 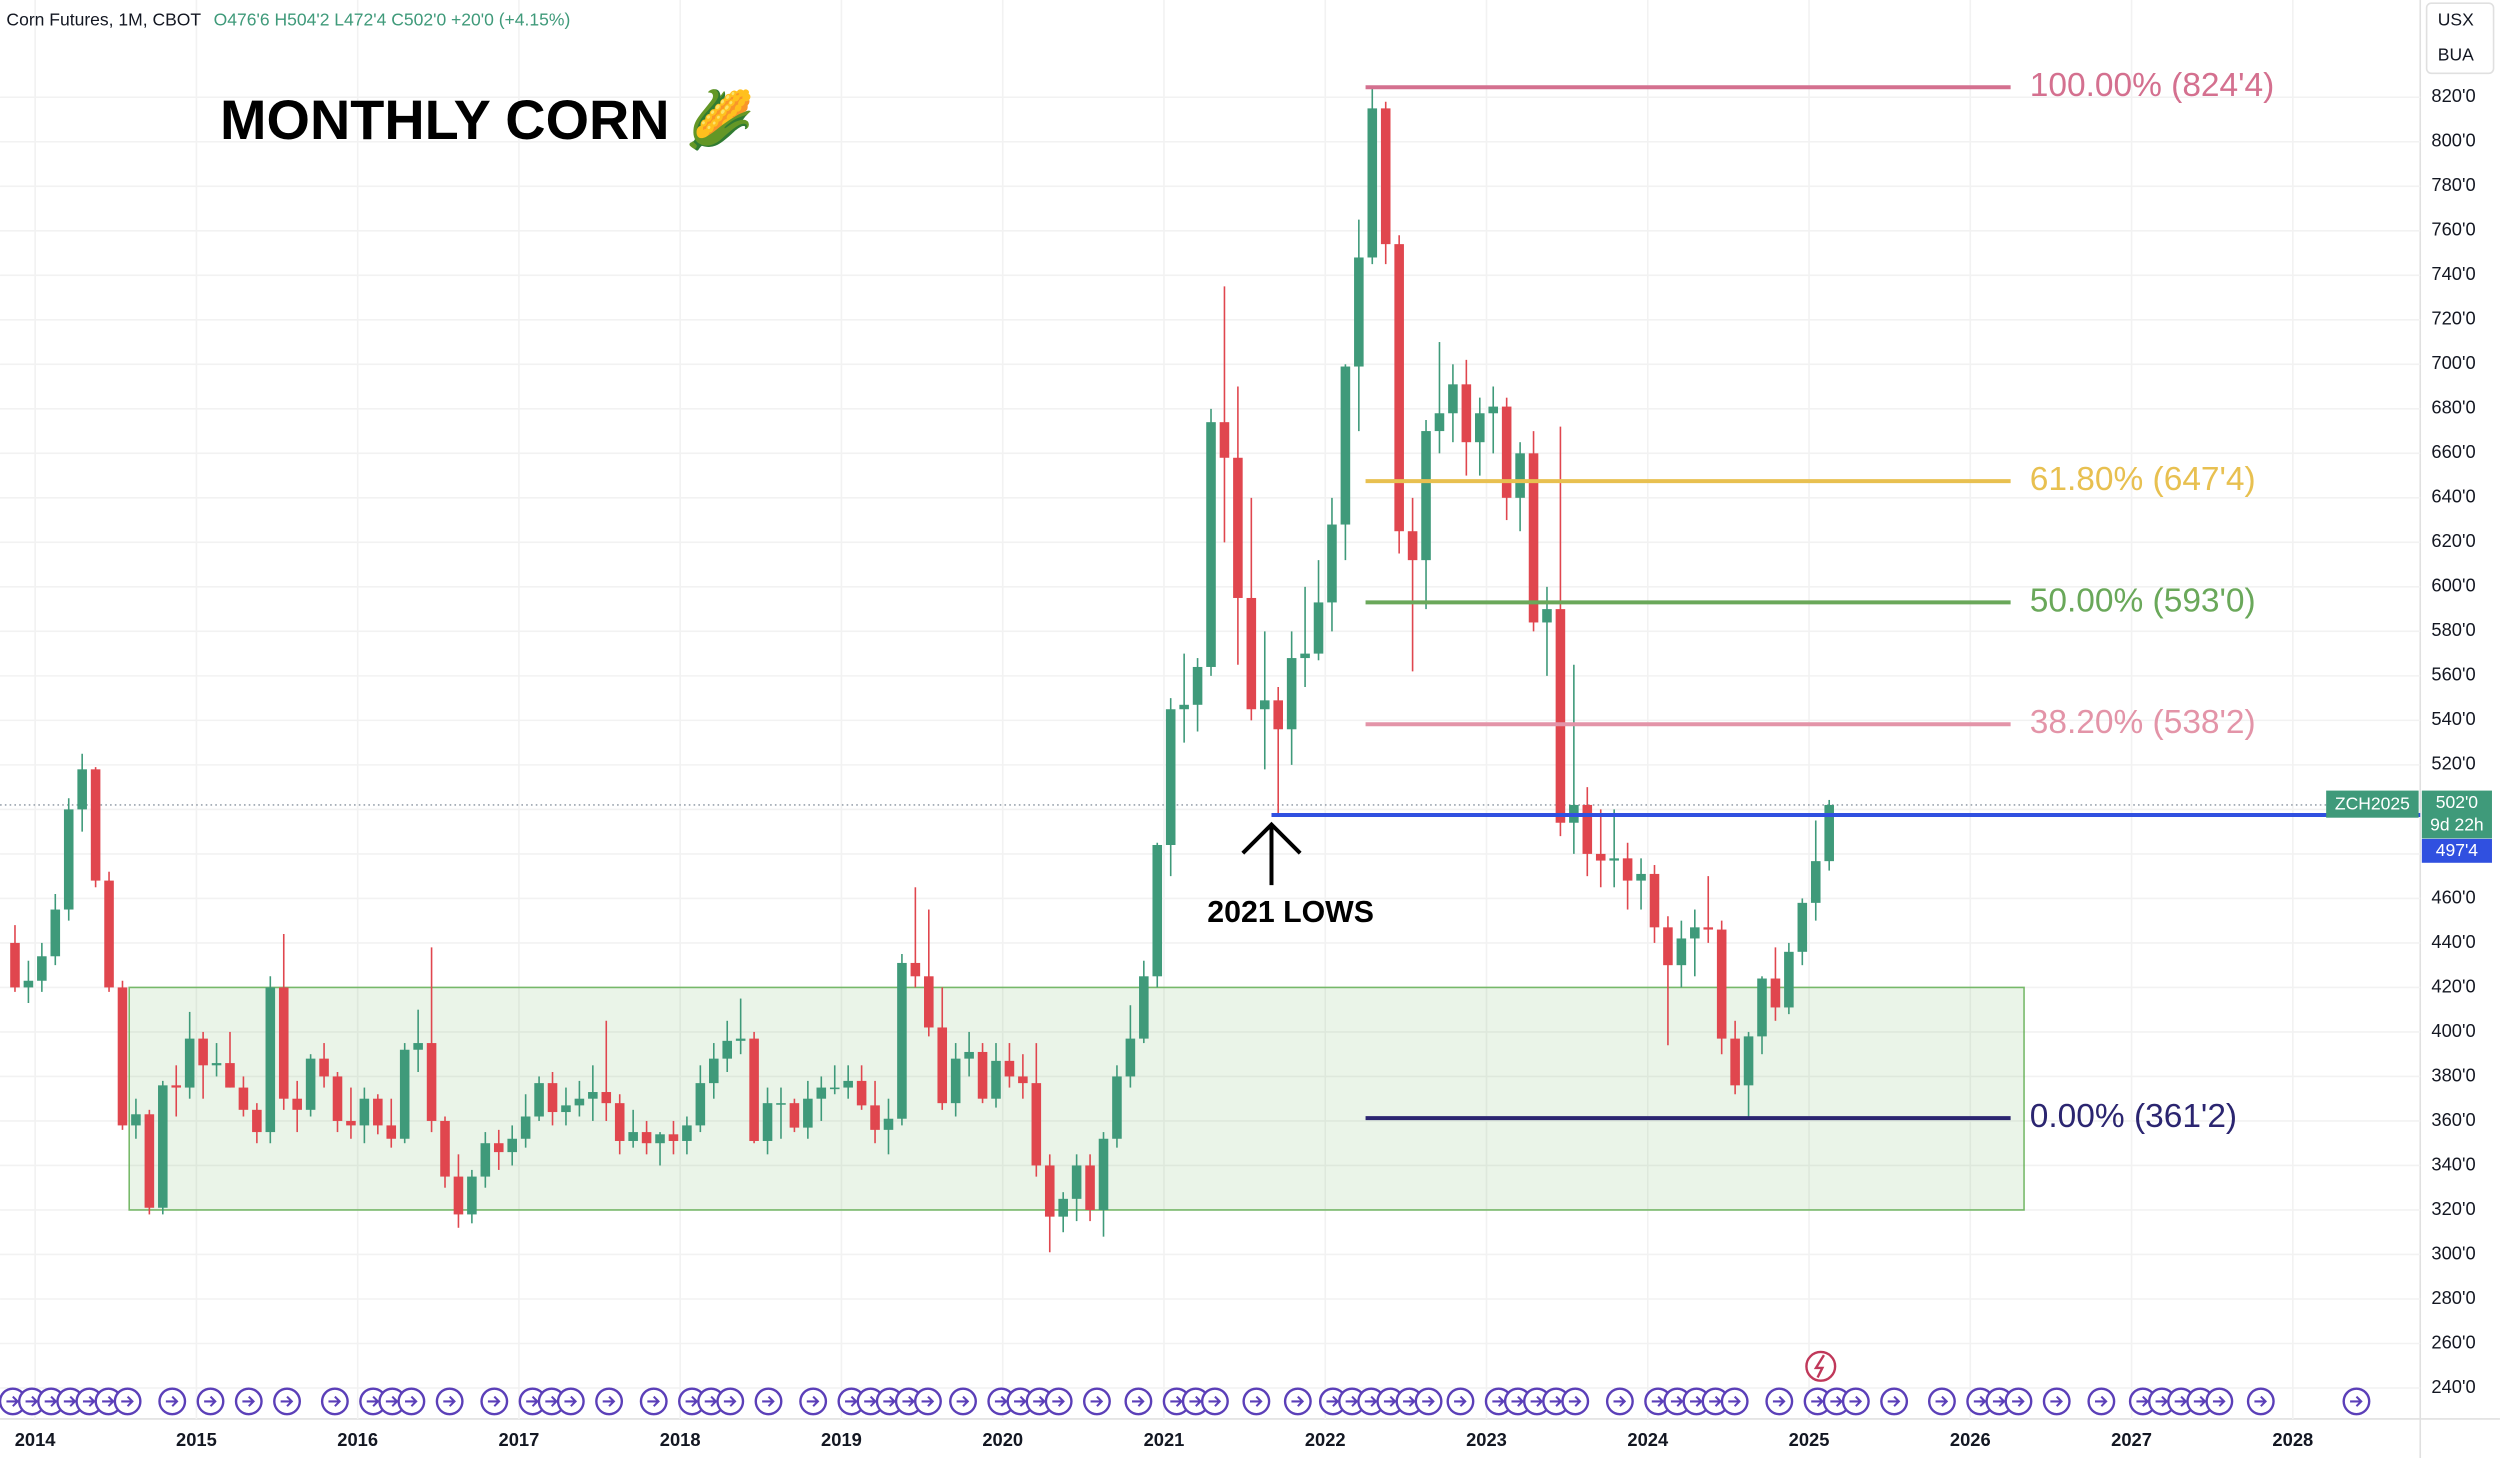 I want to click on y-tick-label: 280'0, so click(x=2453, y=1297).